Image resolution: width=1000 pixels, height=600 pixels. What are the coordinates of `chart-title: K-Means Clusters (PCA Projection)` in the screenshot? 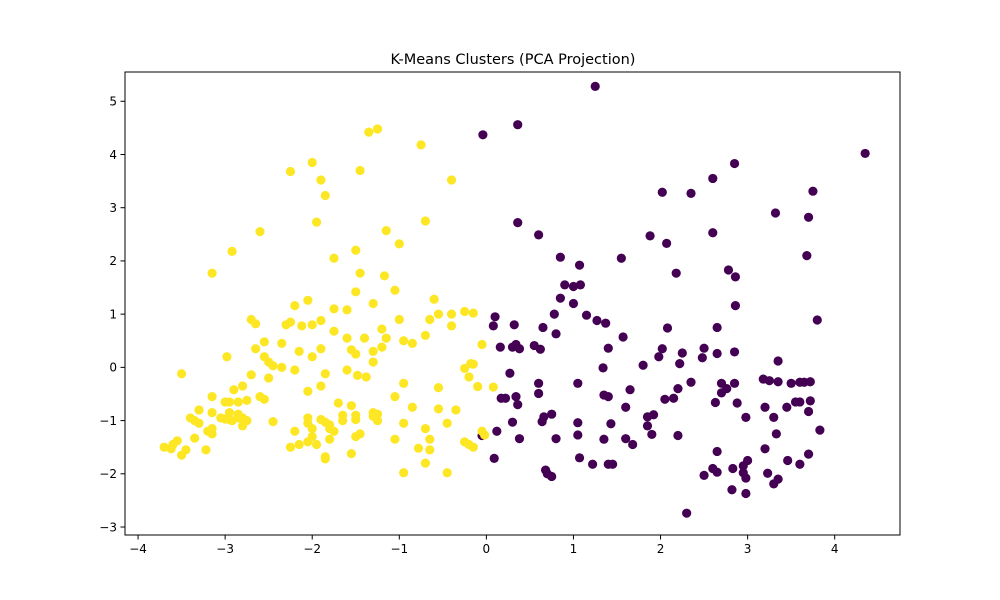 It's located at (513, 60).